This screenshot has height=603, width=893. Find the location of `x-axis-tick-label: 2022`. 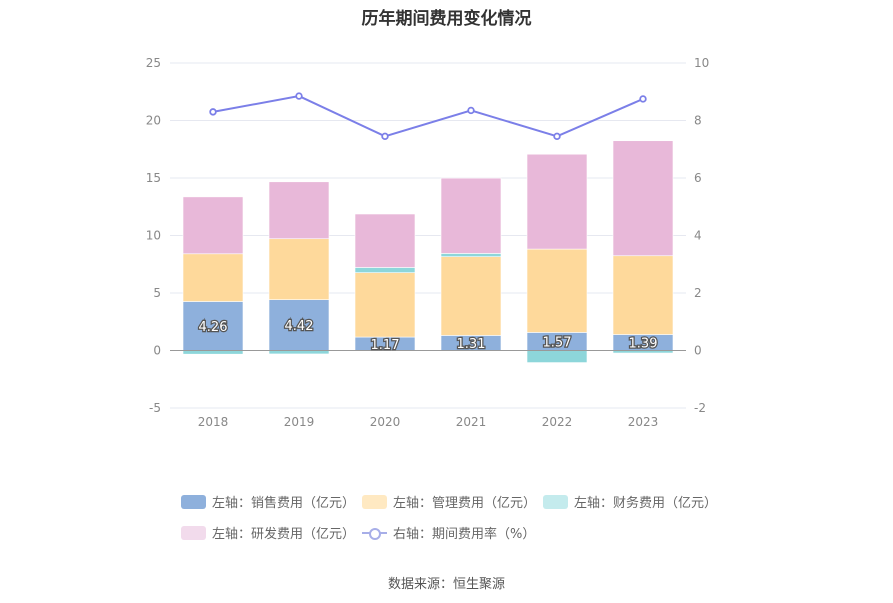

x-axis-tick-label: 2022 is located at coordinates (557, 422).